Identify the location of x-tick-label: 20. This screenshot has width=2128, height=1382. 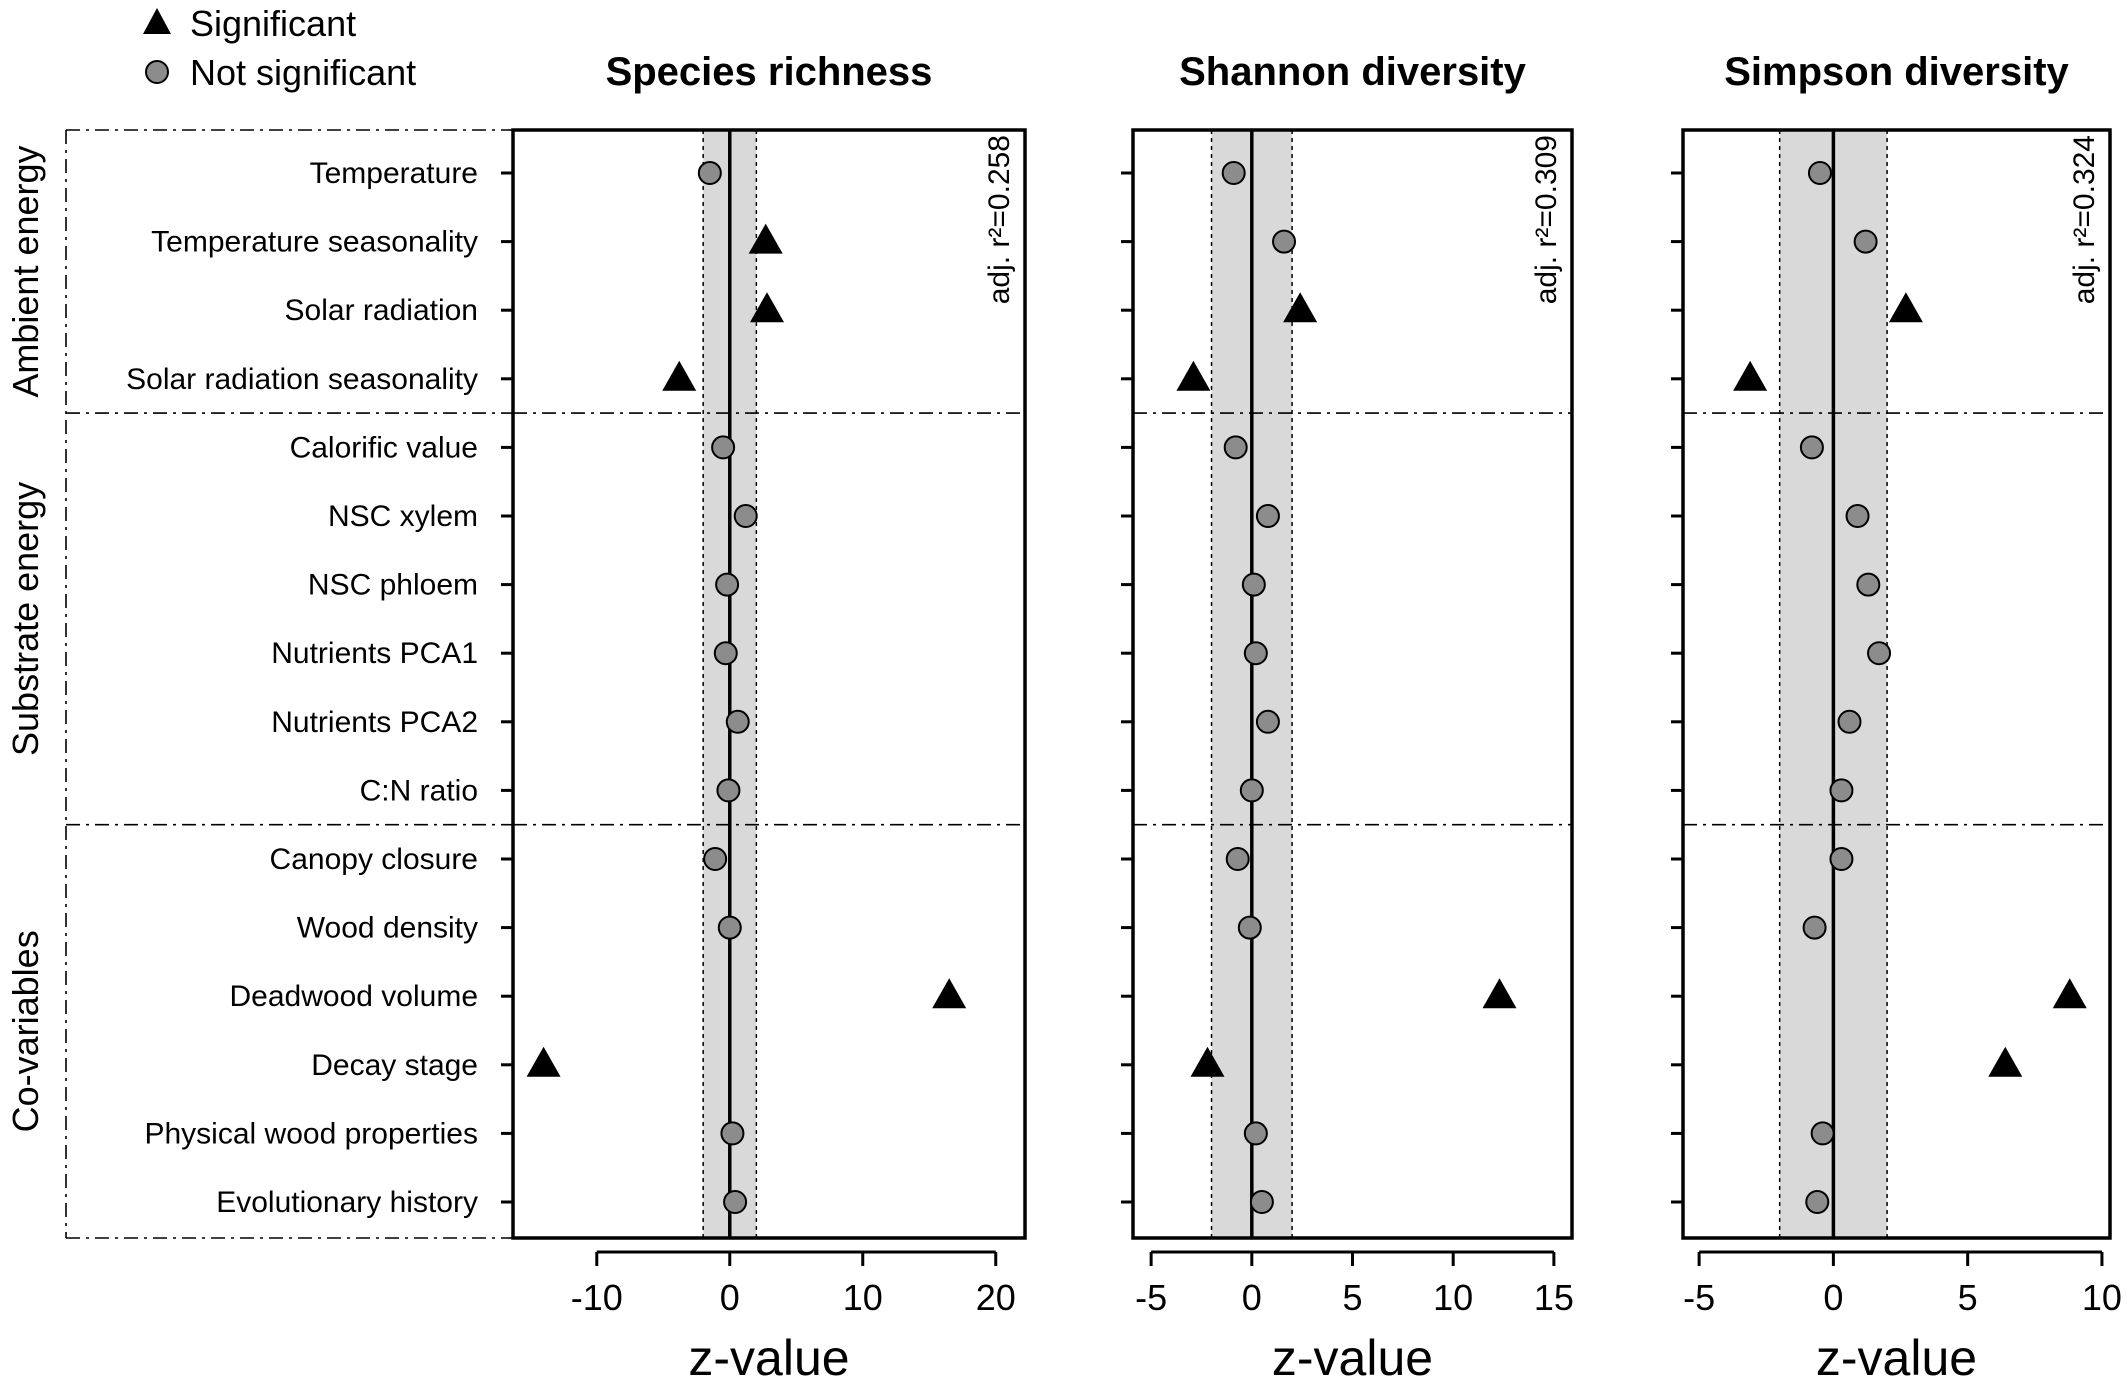
(996, 1297).